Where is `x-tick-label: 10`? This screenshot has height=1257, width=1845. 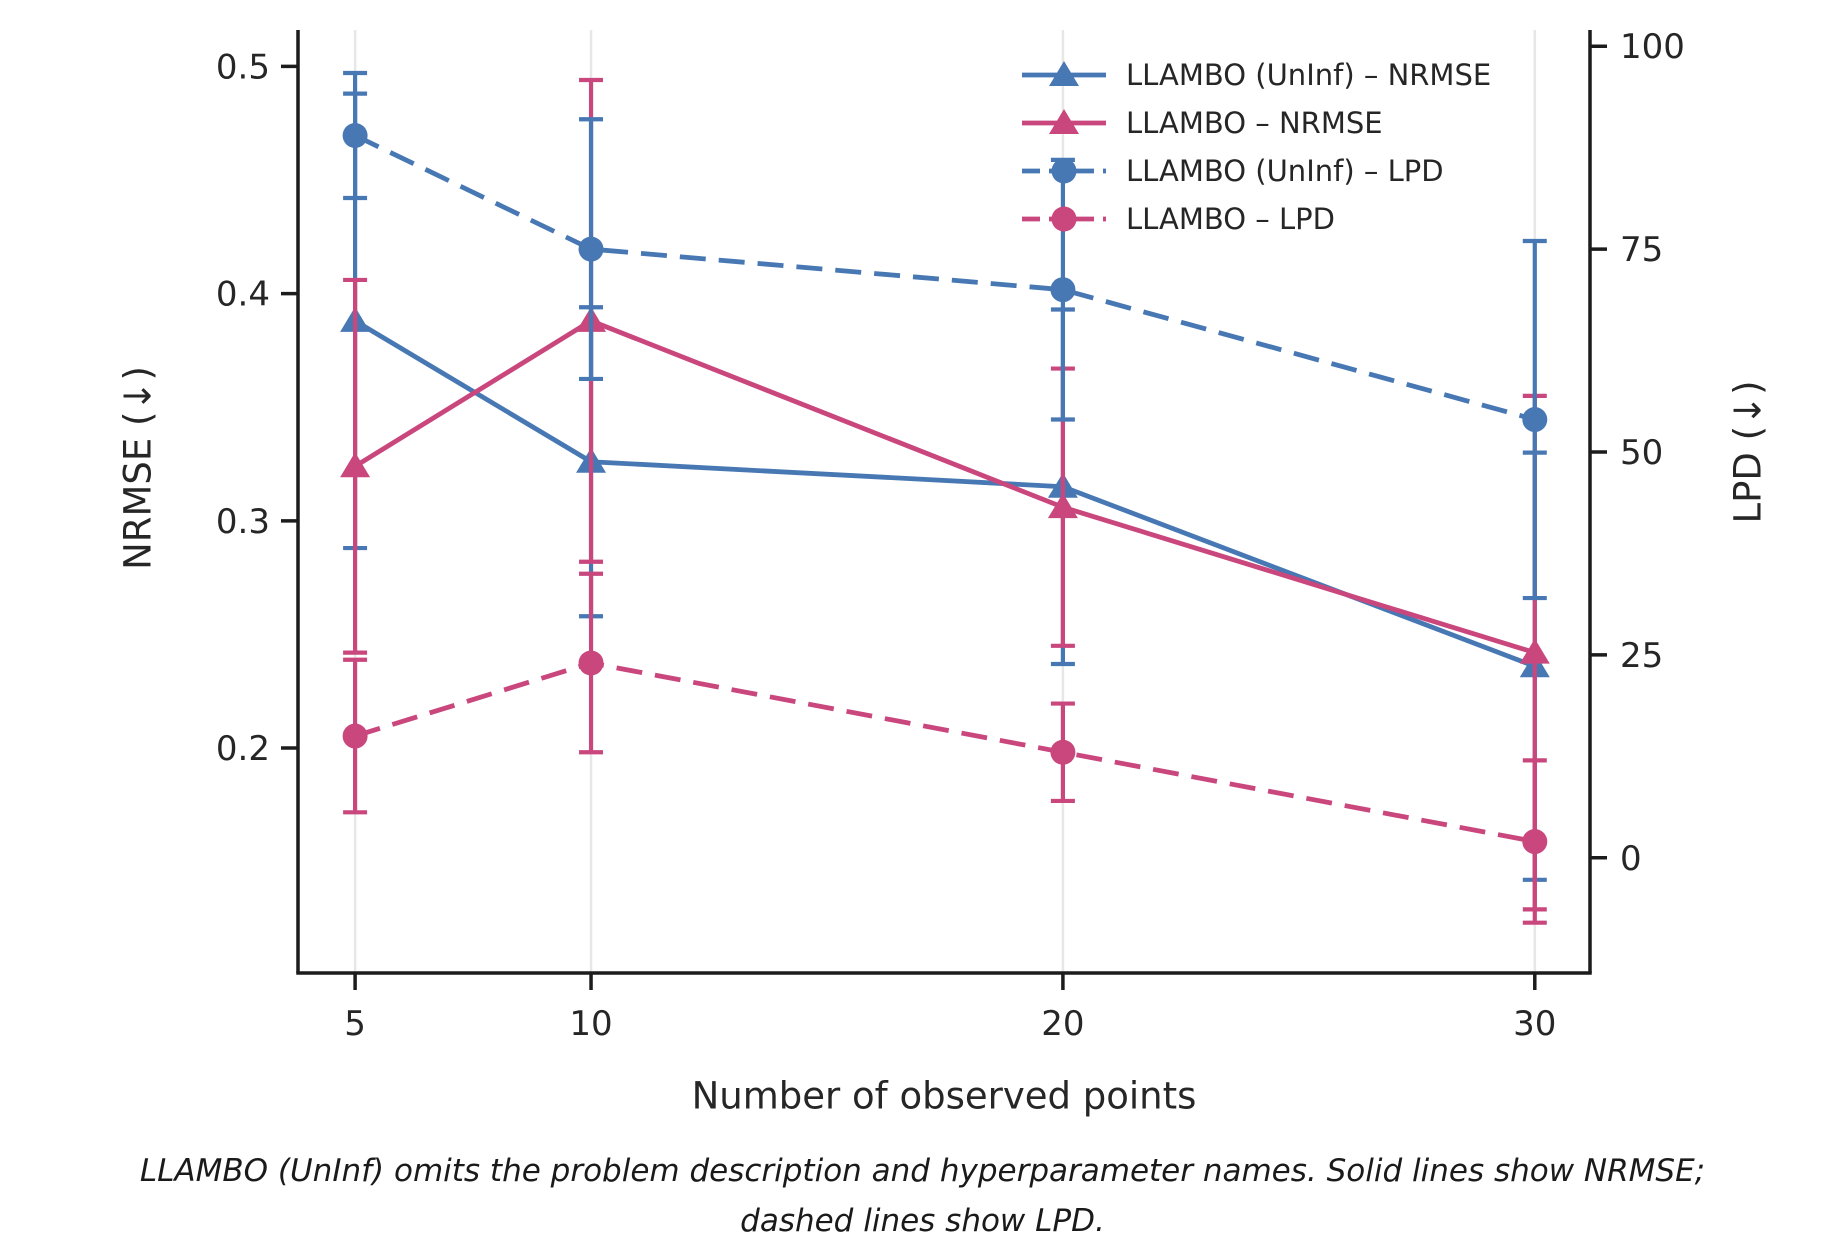 x-tick-label: 10 is located at coordinates (590, 1024).